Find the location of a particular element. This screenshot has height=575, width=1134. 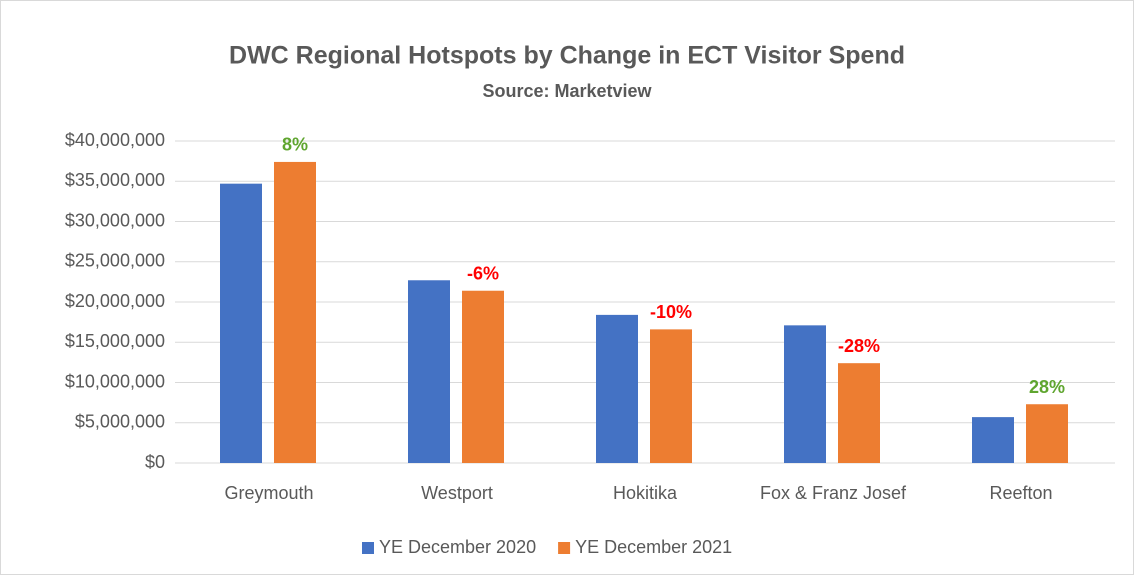

y-tick-label: $30,000,000 is located at coordinates (115, 220).